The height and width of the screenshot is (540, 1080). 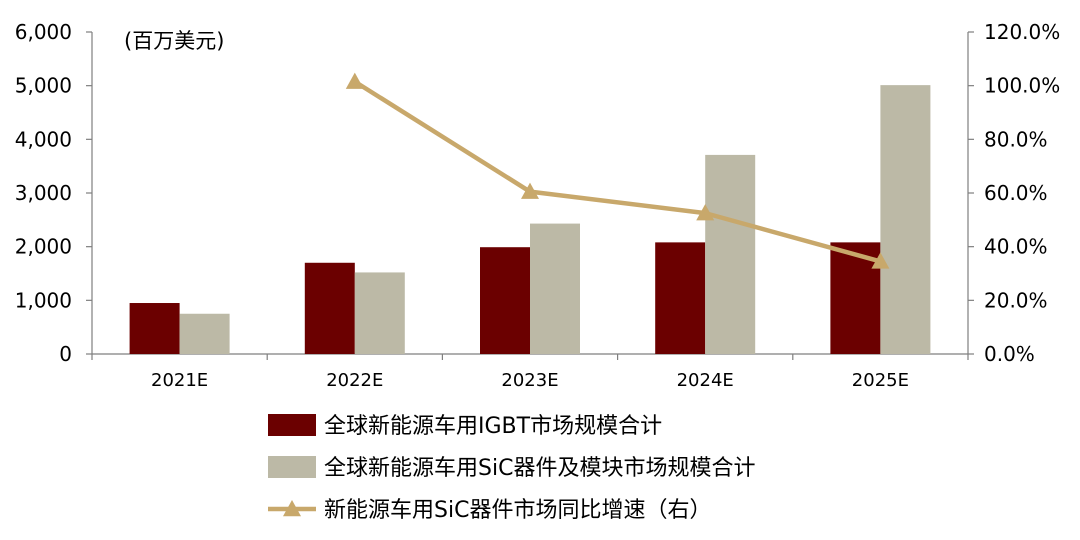 What do you see at coordinates (43, 86) in the screenshot?
I see `y-left-tick-label: 5,000` at bounding box center [43, 86].